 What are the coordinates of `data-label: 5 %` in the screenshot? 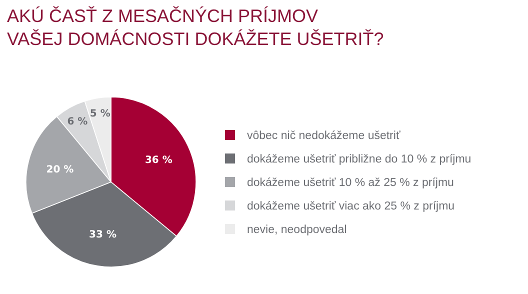 It's located at (100, 114).